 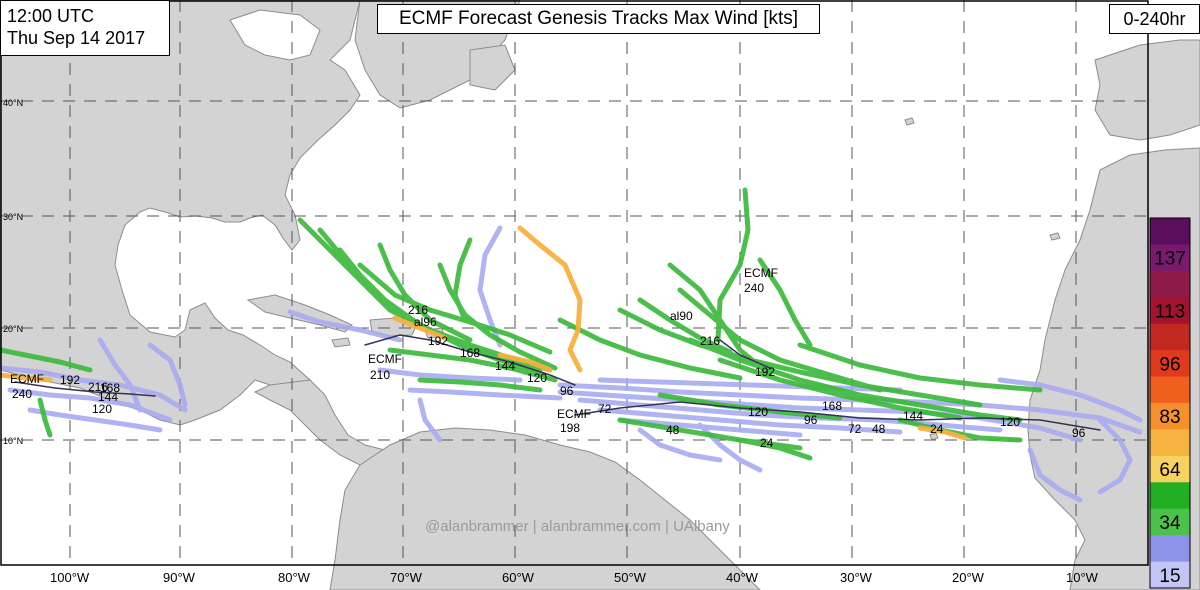 I want to click on legend-label: 96, so click(x=1169, y=364).